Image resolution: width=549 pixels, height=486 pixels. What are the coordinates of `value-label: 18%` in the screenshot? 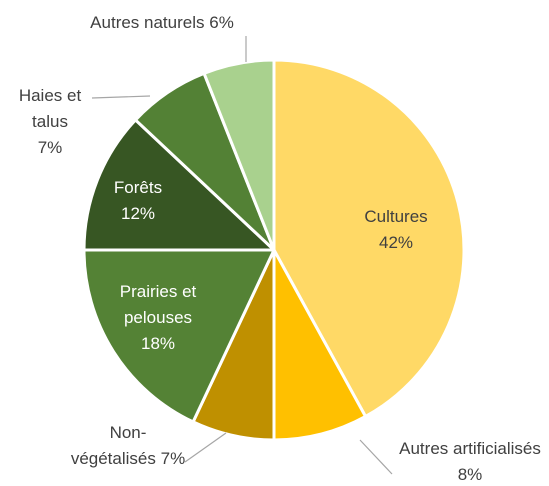 It's located at (158, 343).